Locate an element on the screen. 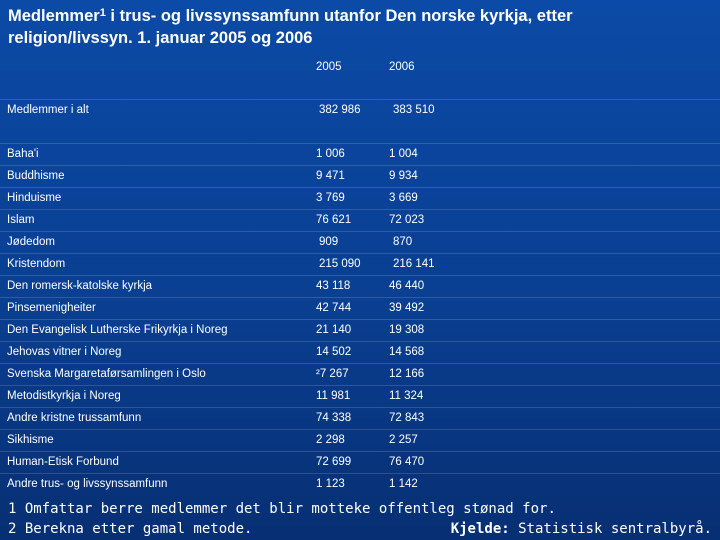 The height and width of the screenshot is (540, 720). value-2006: 19 308 is located at coordinates (407, 330).